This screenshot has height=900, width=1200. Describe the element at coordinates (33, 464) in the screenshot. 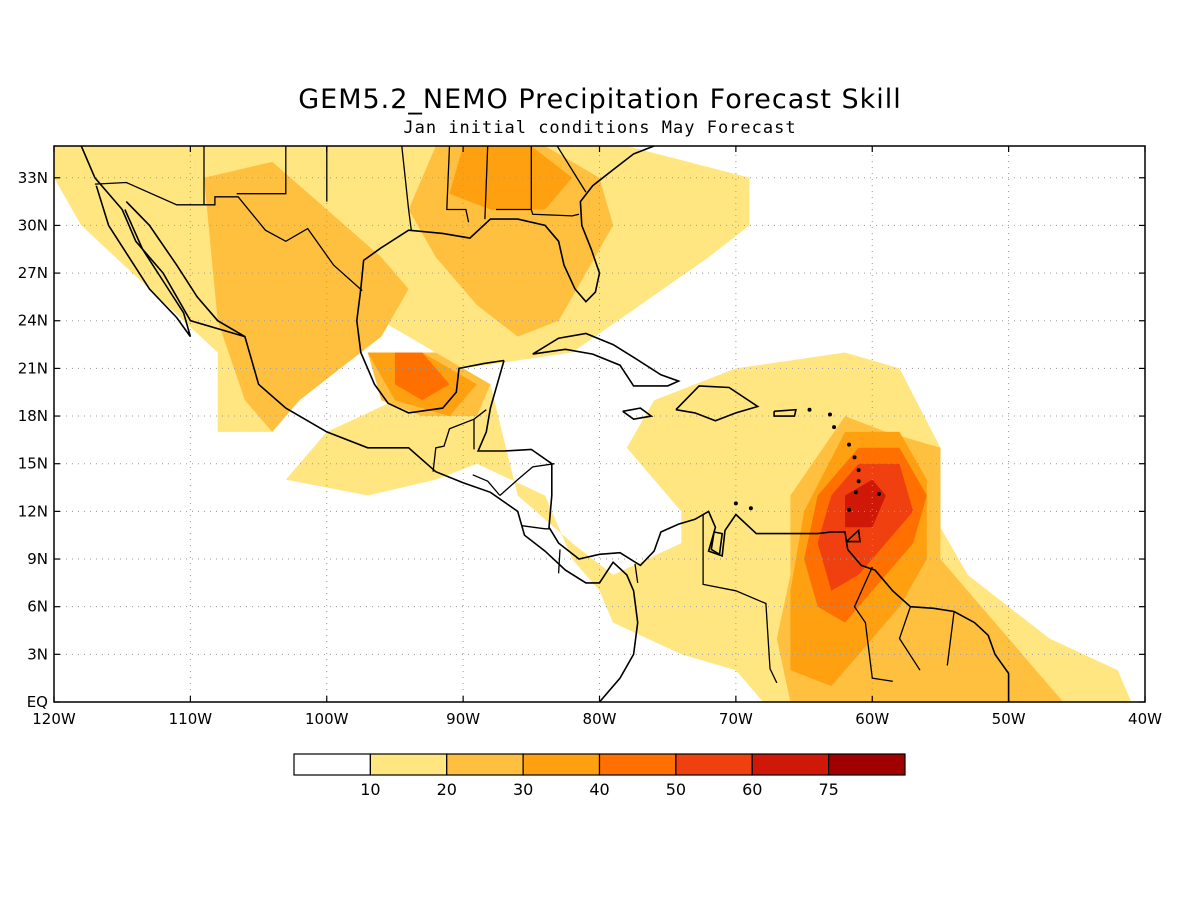

I see `lat-label: 15N` at that location.